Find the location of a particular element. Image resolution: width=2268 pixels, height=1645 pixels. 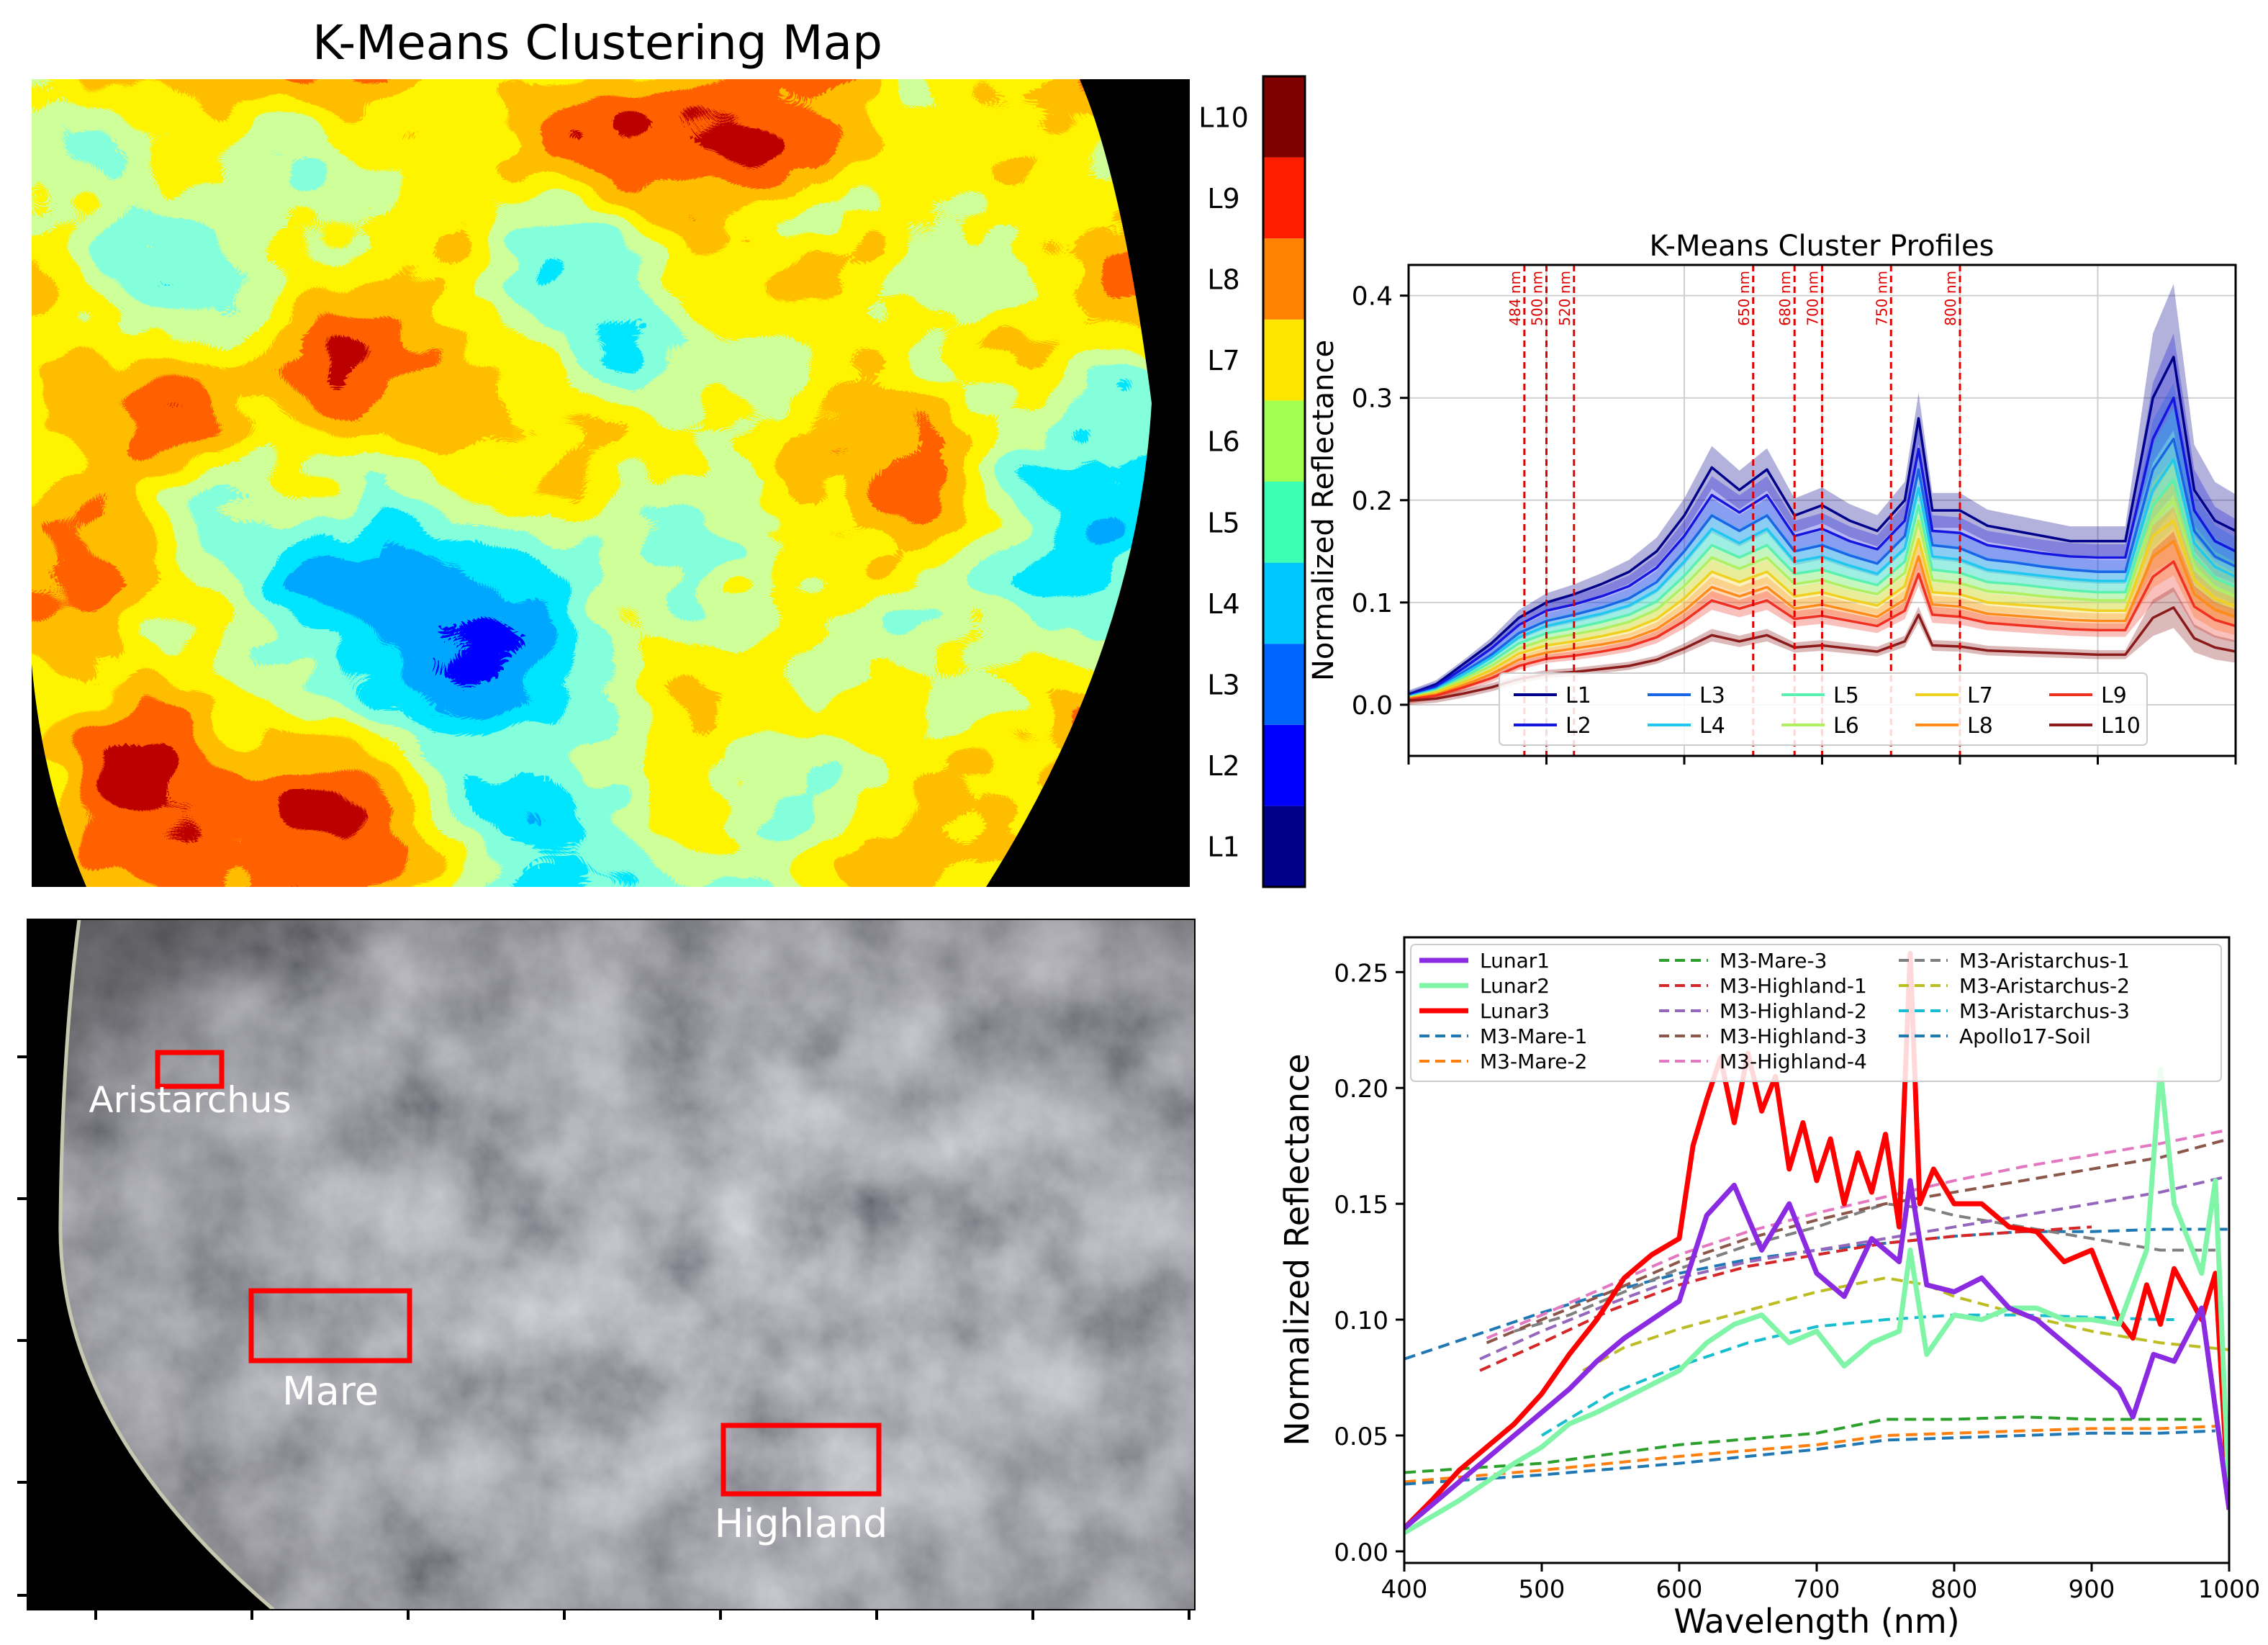

chart1-legend-label-L1: L1 is located at coordinates (1579, 695).